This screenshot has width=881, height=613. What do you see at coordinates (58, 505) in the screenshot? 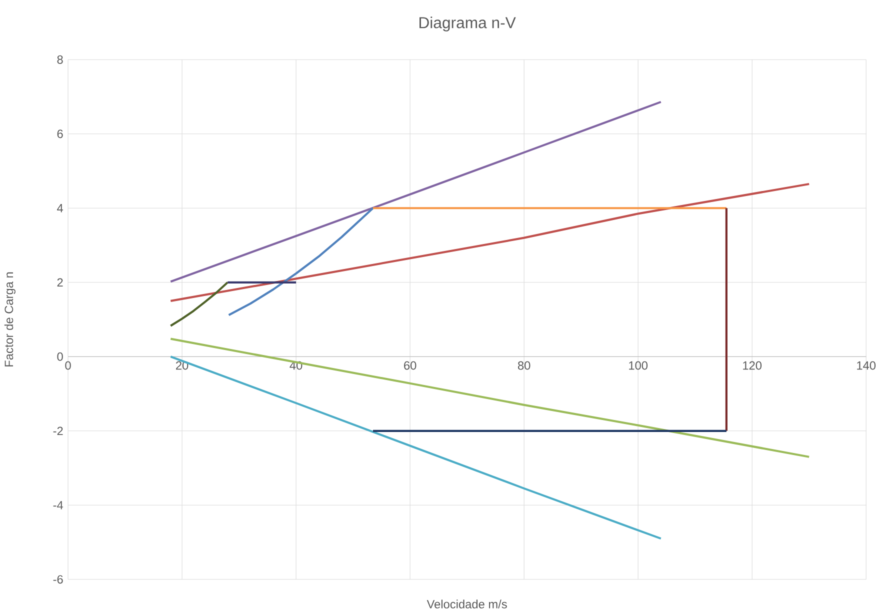
I see `y-tick-label: -4` at bounding box center [58, 505].